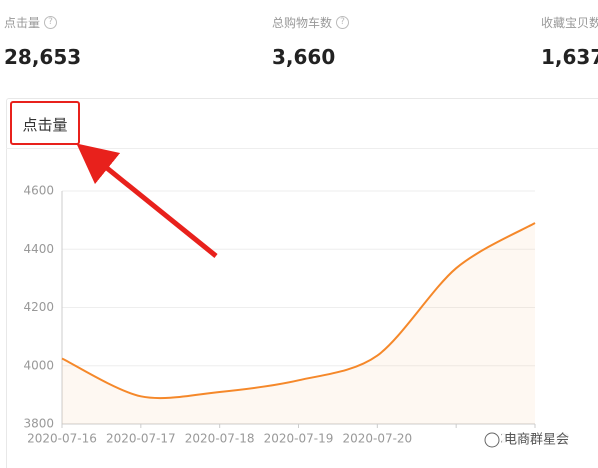 The height and width of the screenshot is (468, 598). I want to click on stat-label: 点击量, so click(22, 23).